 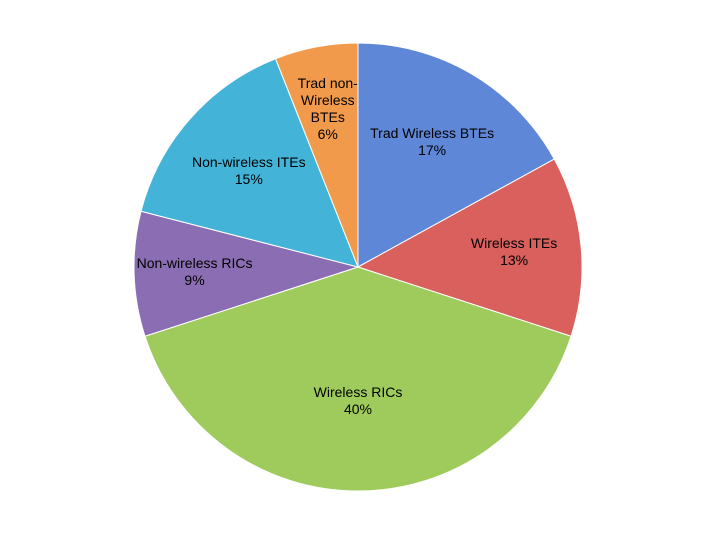 I want to click on value-label: 17%, so click(x=432, y=149).